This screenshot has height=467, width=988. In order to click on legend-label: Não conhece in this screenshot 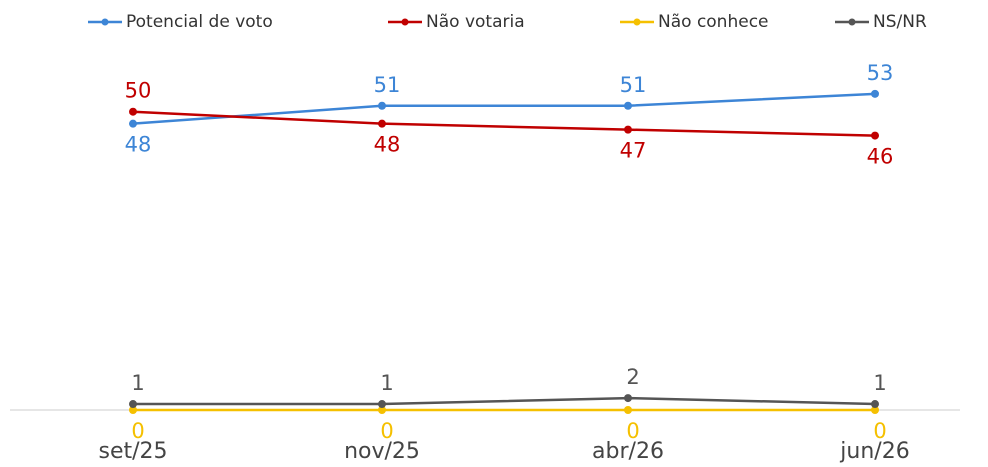, I will do `click(713, 22)`.